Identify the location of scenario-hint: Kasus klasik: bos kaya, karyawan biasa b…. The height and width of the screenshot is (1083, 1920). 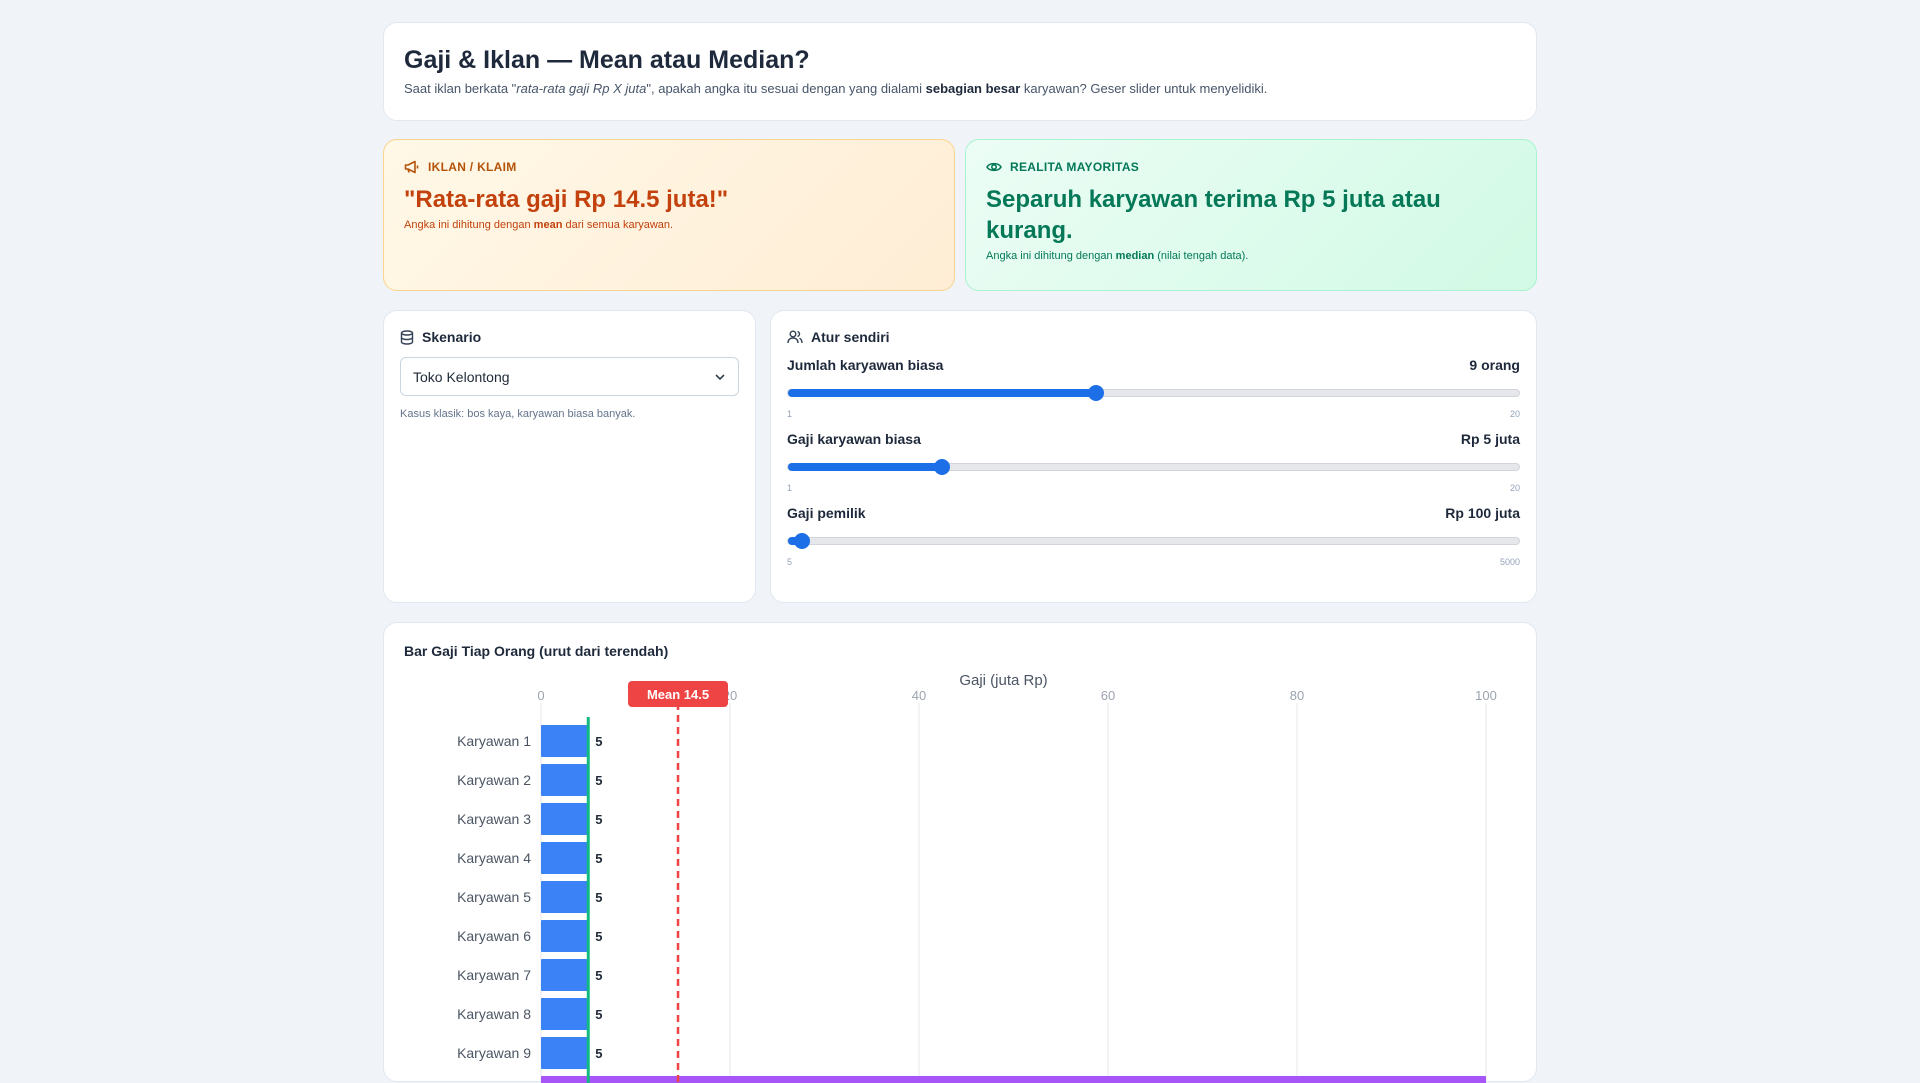
(518, 414).